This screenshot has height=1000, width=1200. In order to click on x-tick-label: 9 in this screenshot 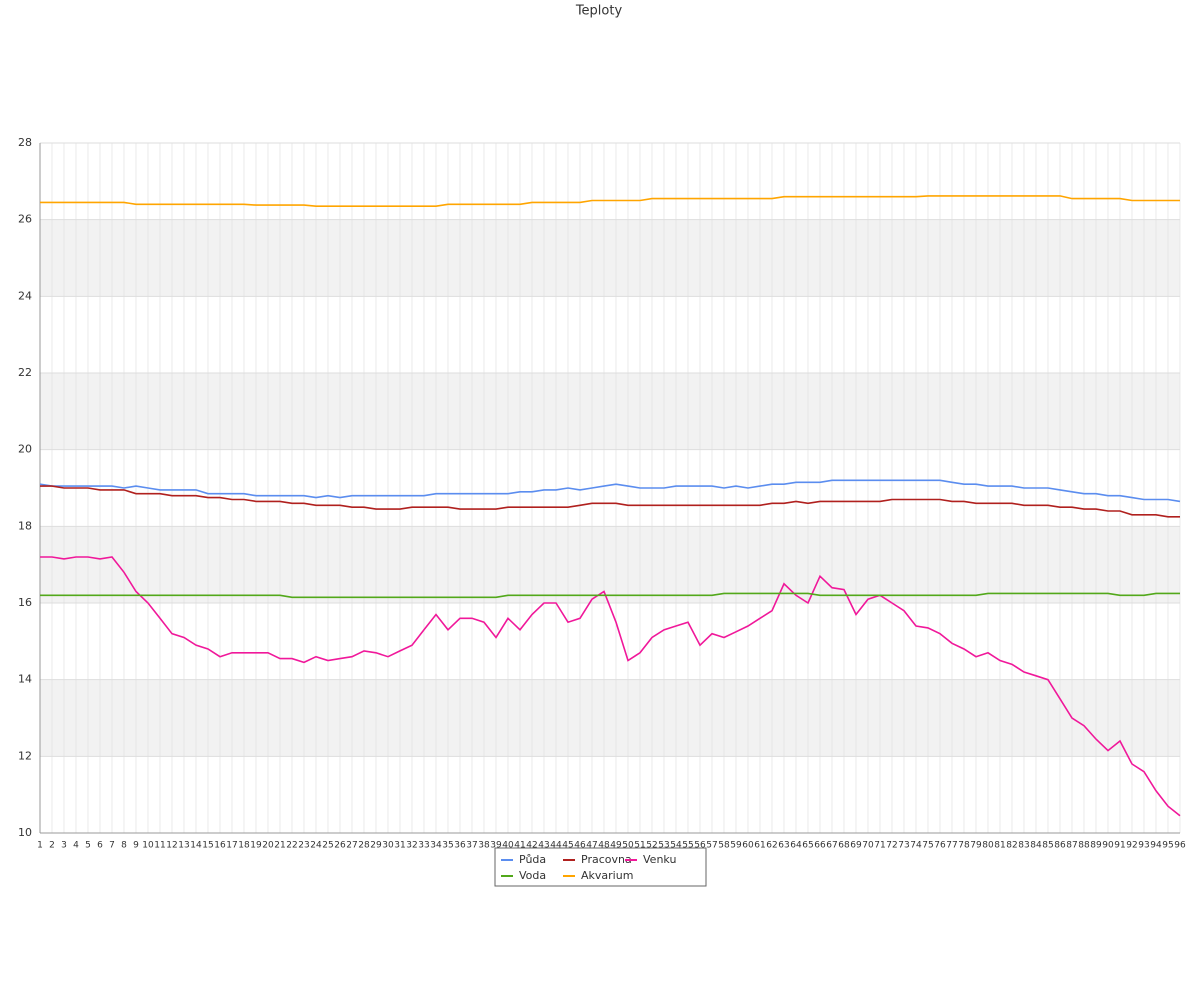, I will do `click(136, 846)`.